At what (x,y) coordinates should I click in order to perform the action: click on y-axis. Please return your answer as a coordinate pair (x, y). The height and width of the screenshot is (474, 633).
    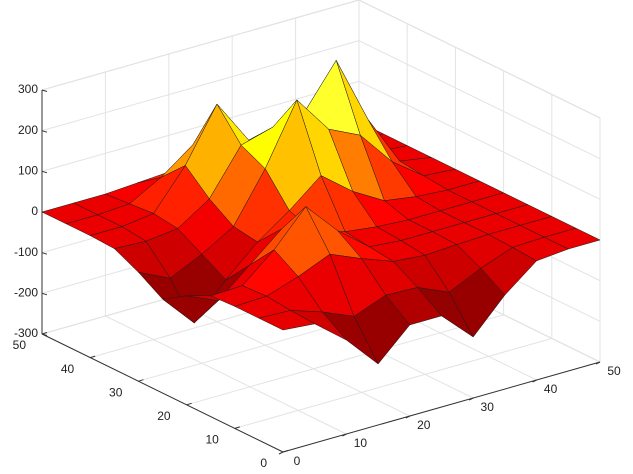
    Looking at the image, I should click on (162, 393).